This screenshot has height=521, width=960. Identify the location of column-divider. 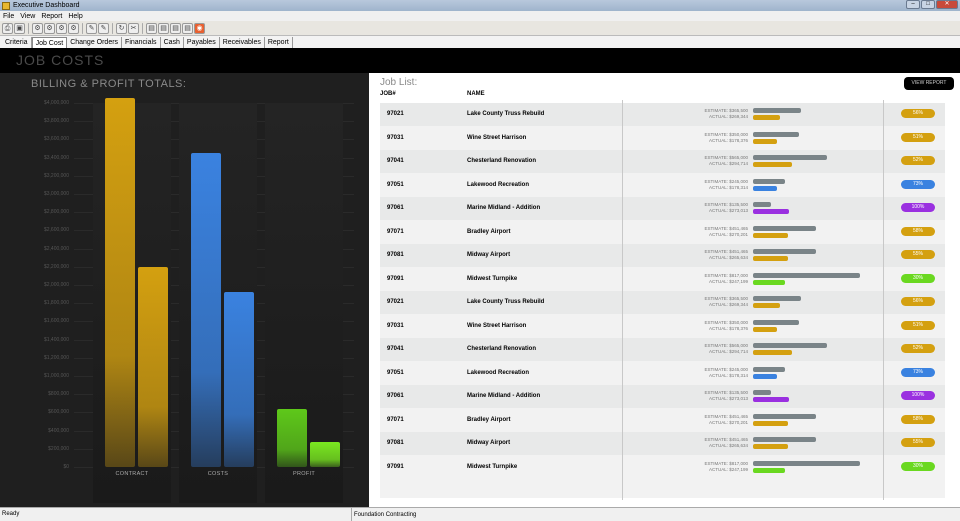
(622, 300).